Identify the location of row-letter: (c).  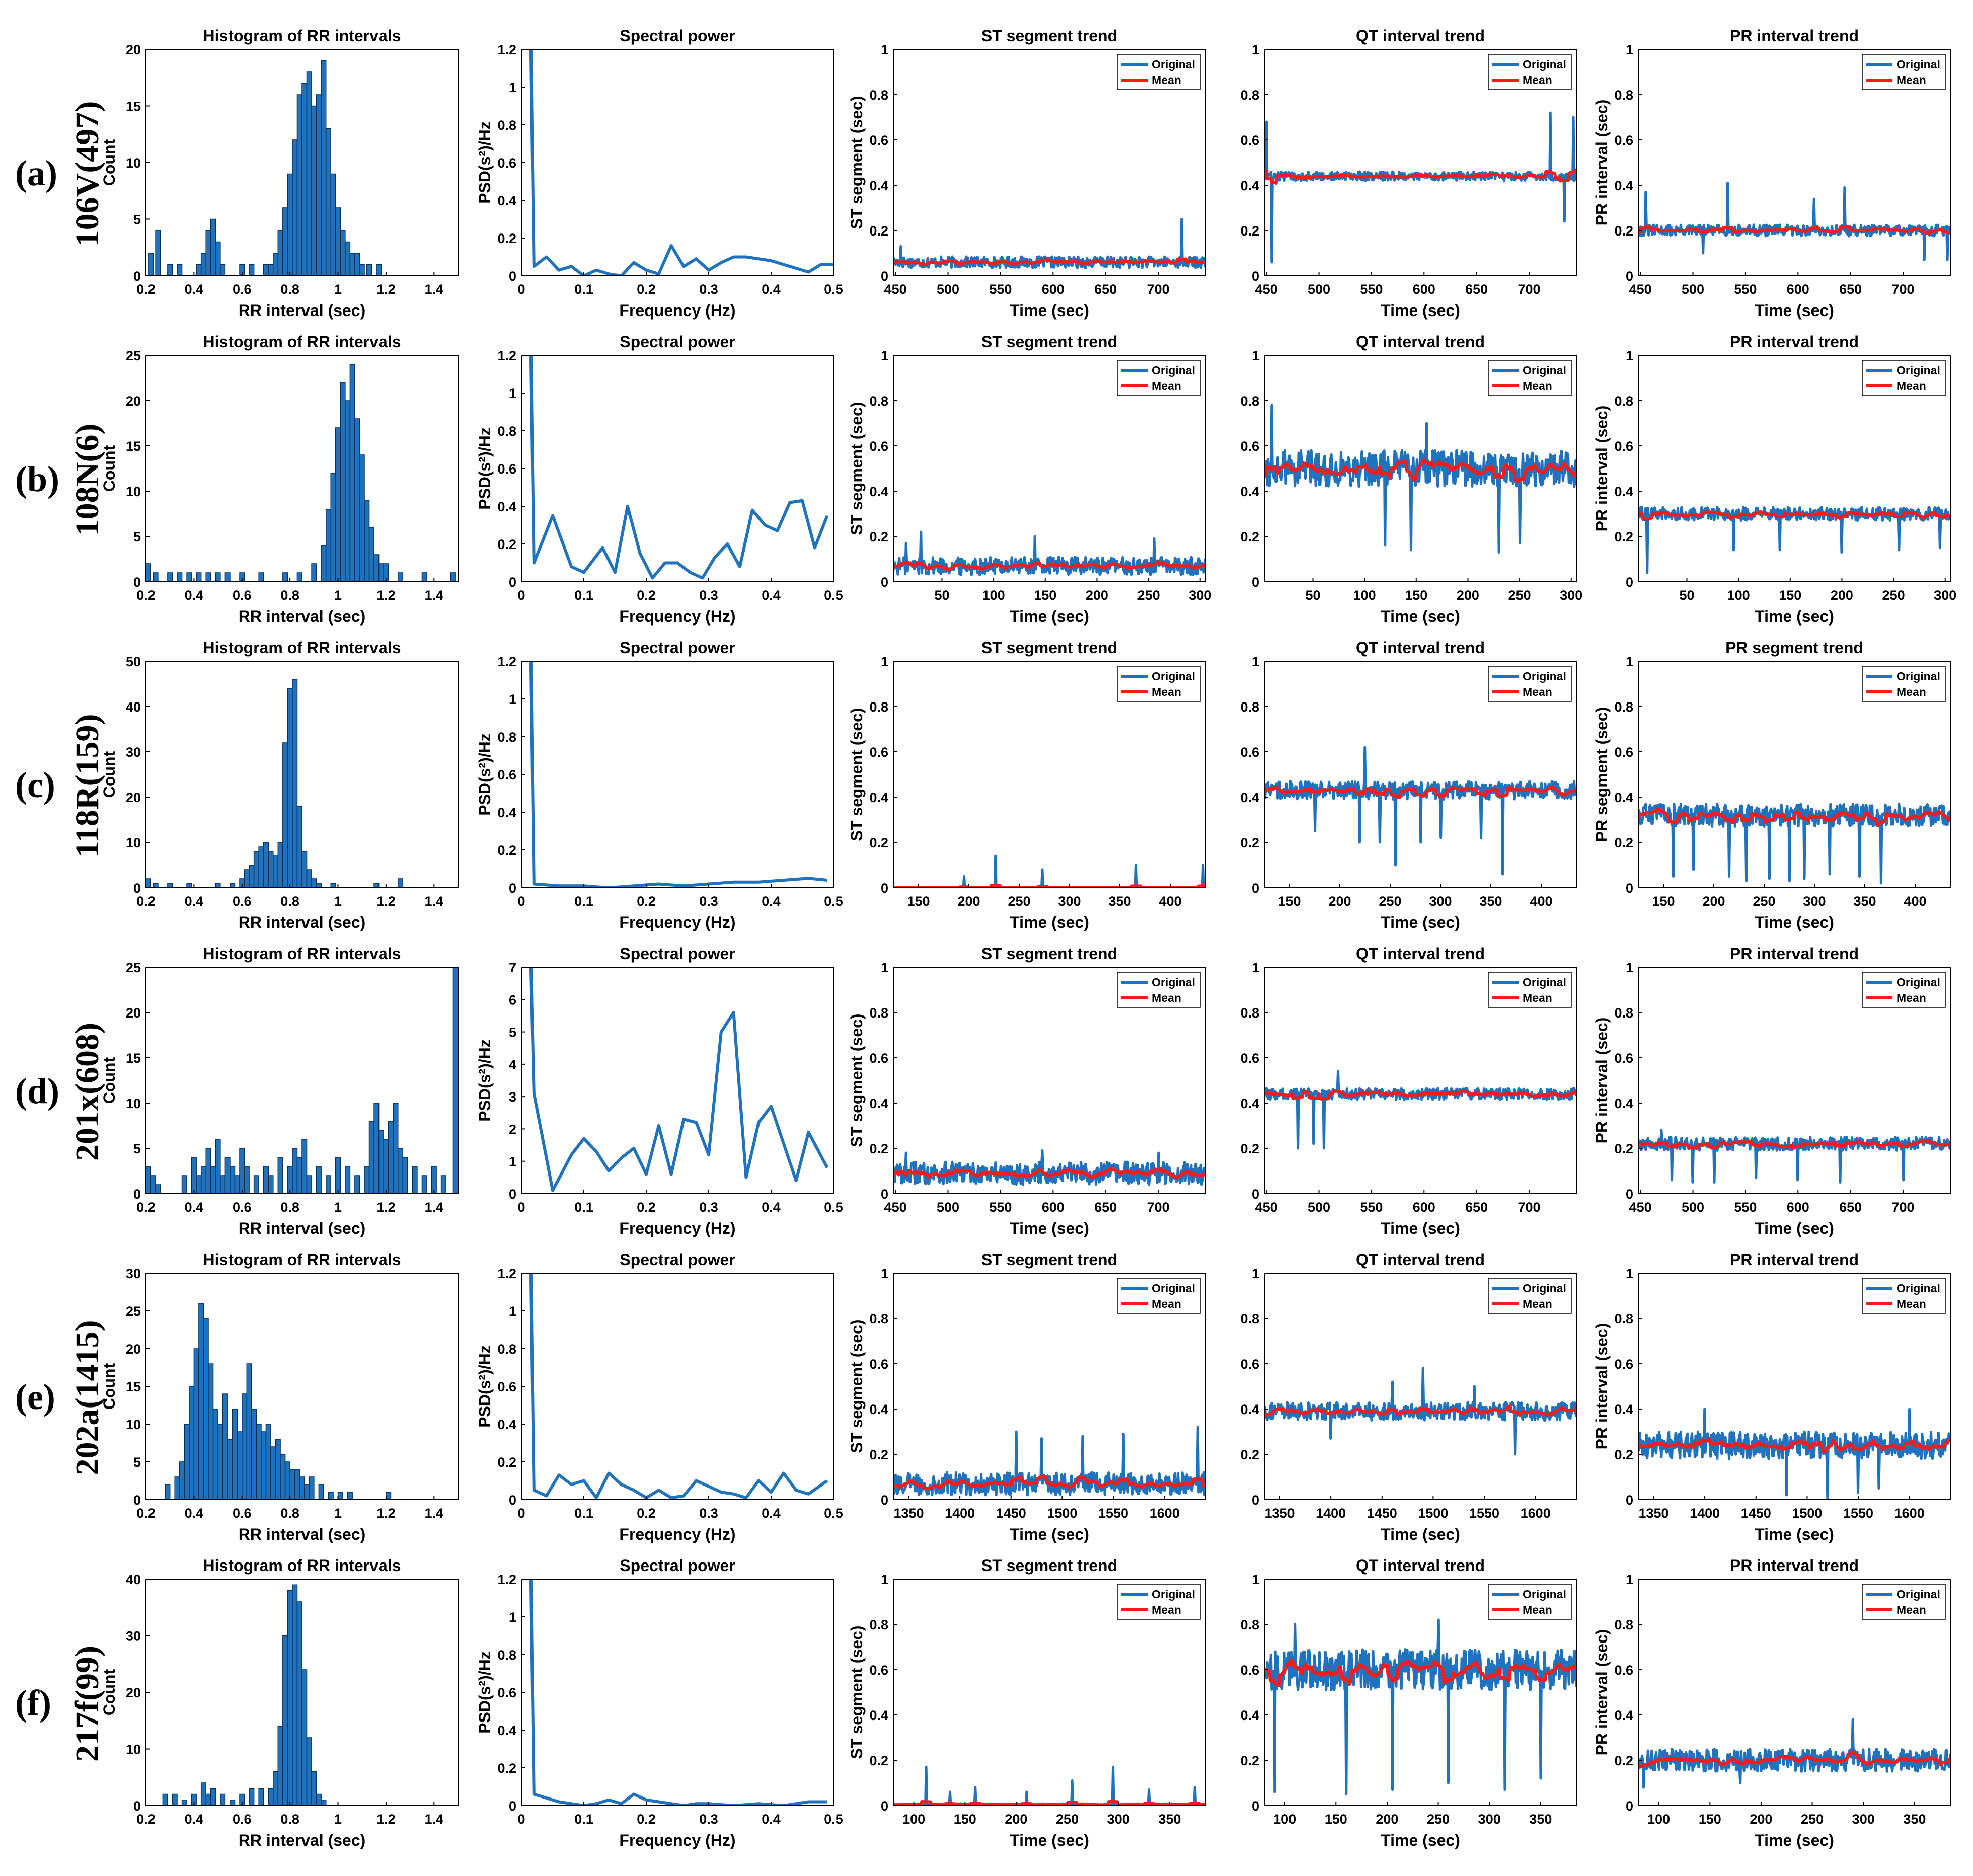
(35, 785).